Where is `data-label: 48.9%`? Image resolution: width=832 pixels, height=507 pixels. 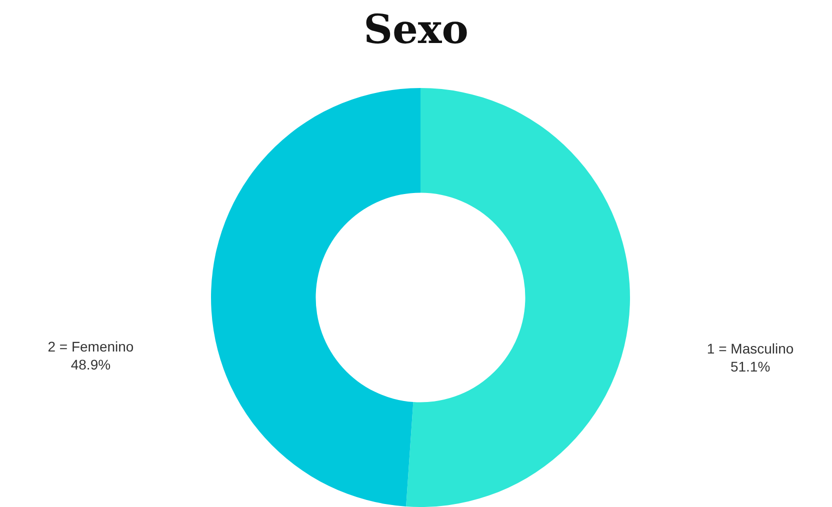 data-label: 48.9% is located at coordinates (90, 364).